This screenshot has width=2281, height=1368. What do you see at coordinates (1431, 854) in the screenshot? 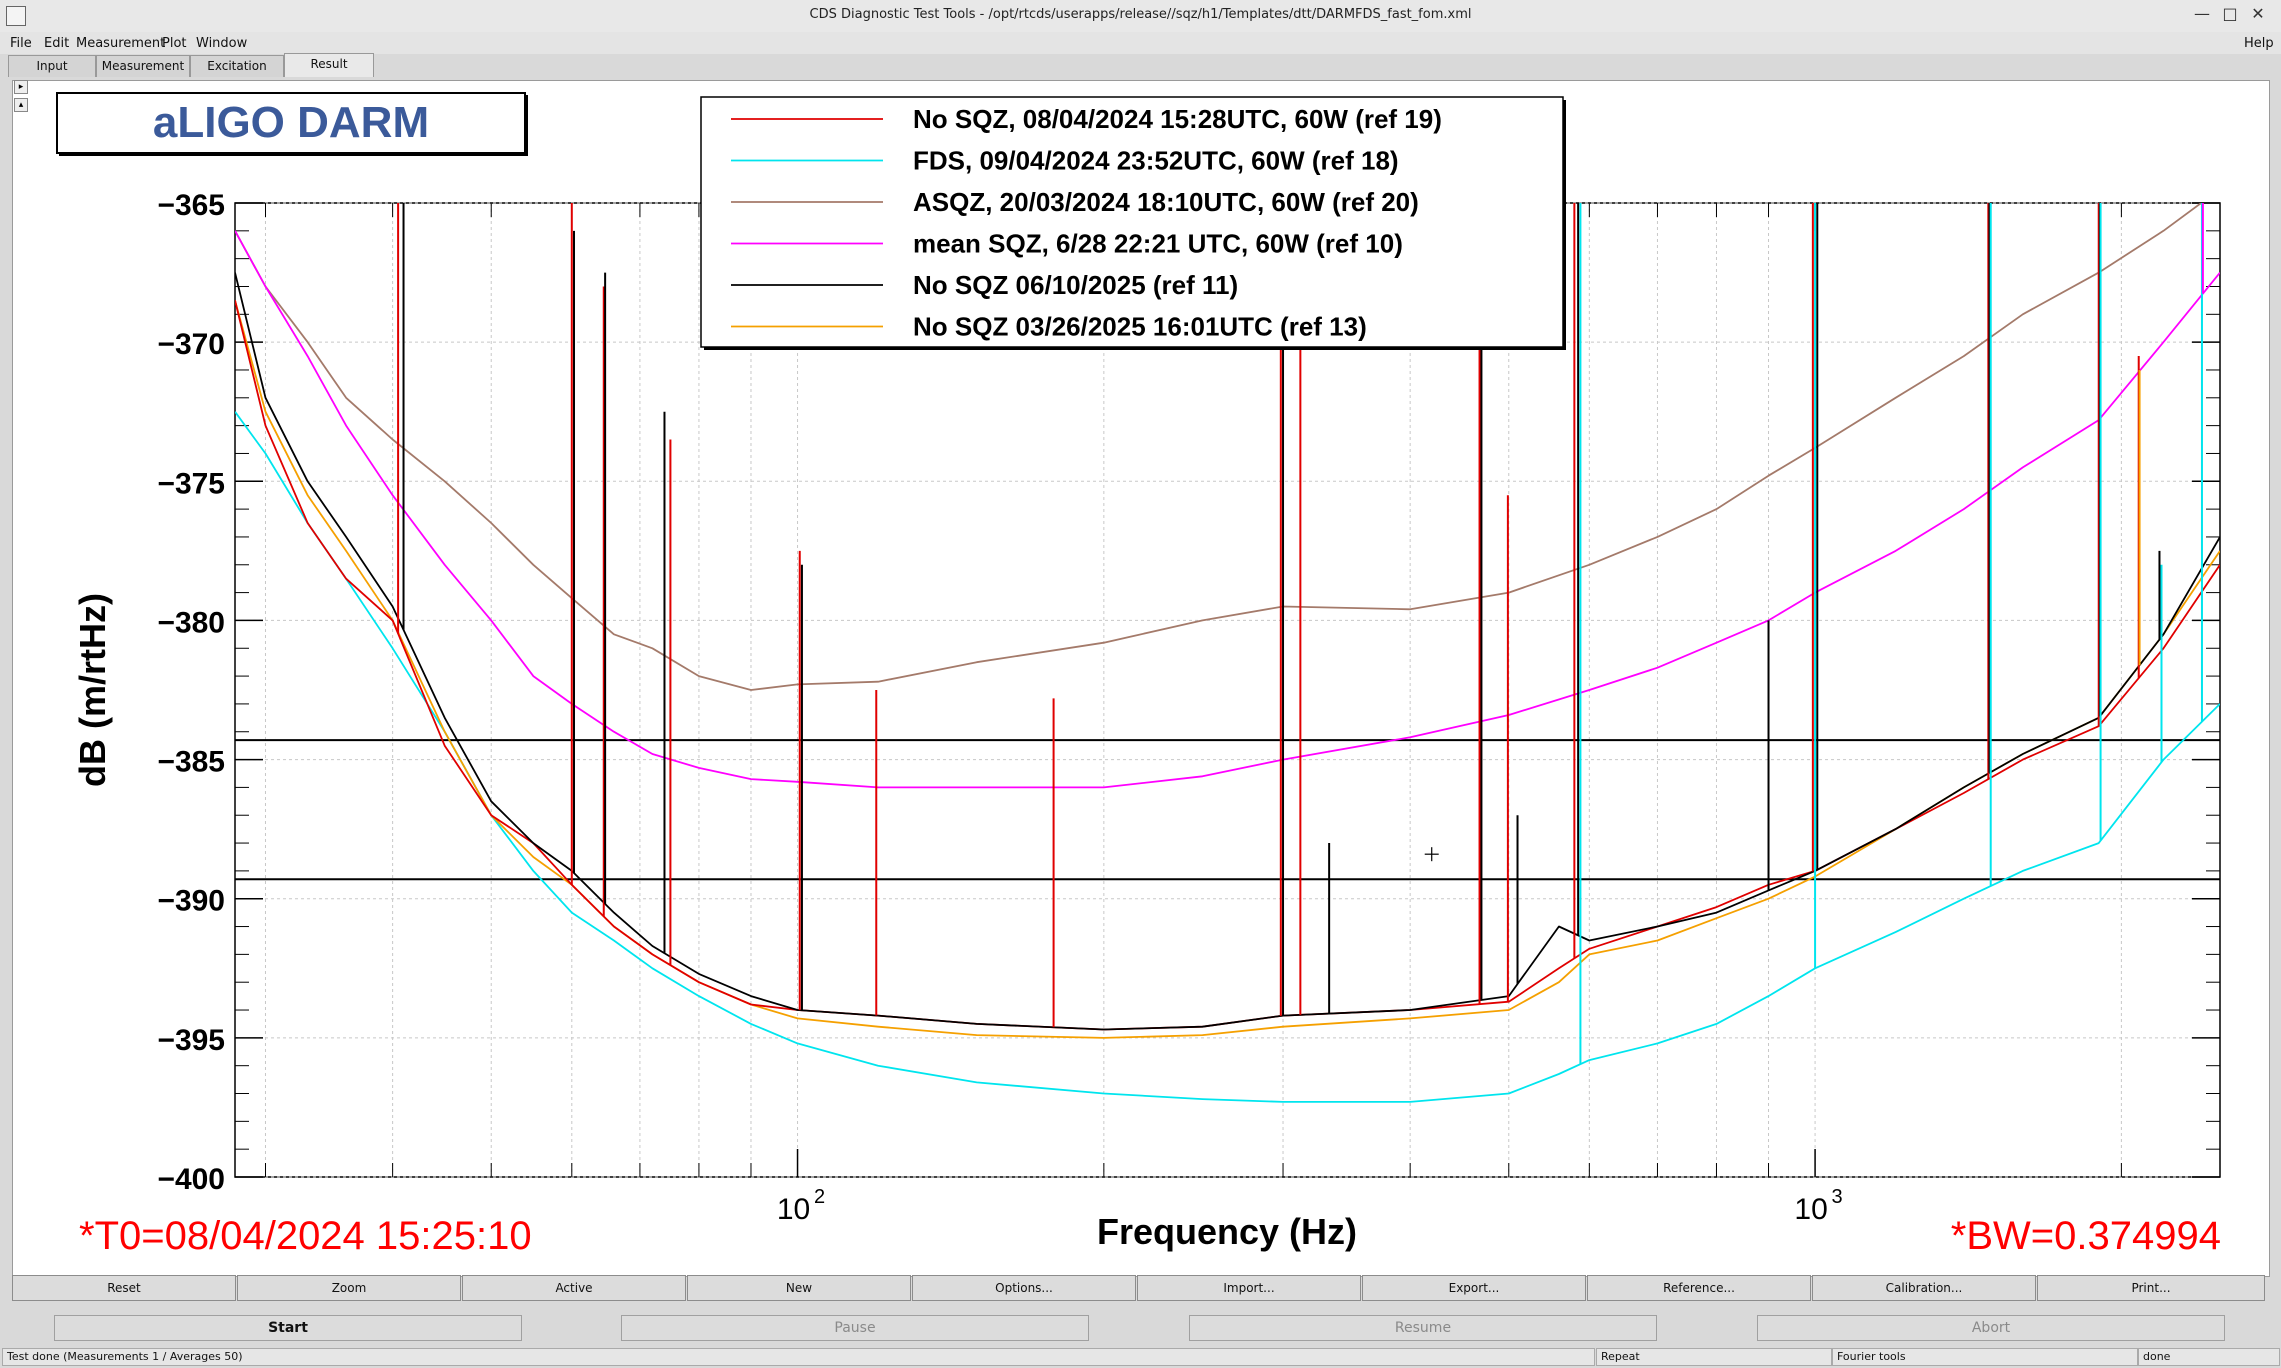
I see `cursor-marker` at bounding box center [1431, 854].